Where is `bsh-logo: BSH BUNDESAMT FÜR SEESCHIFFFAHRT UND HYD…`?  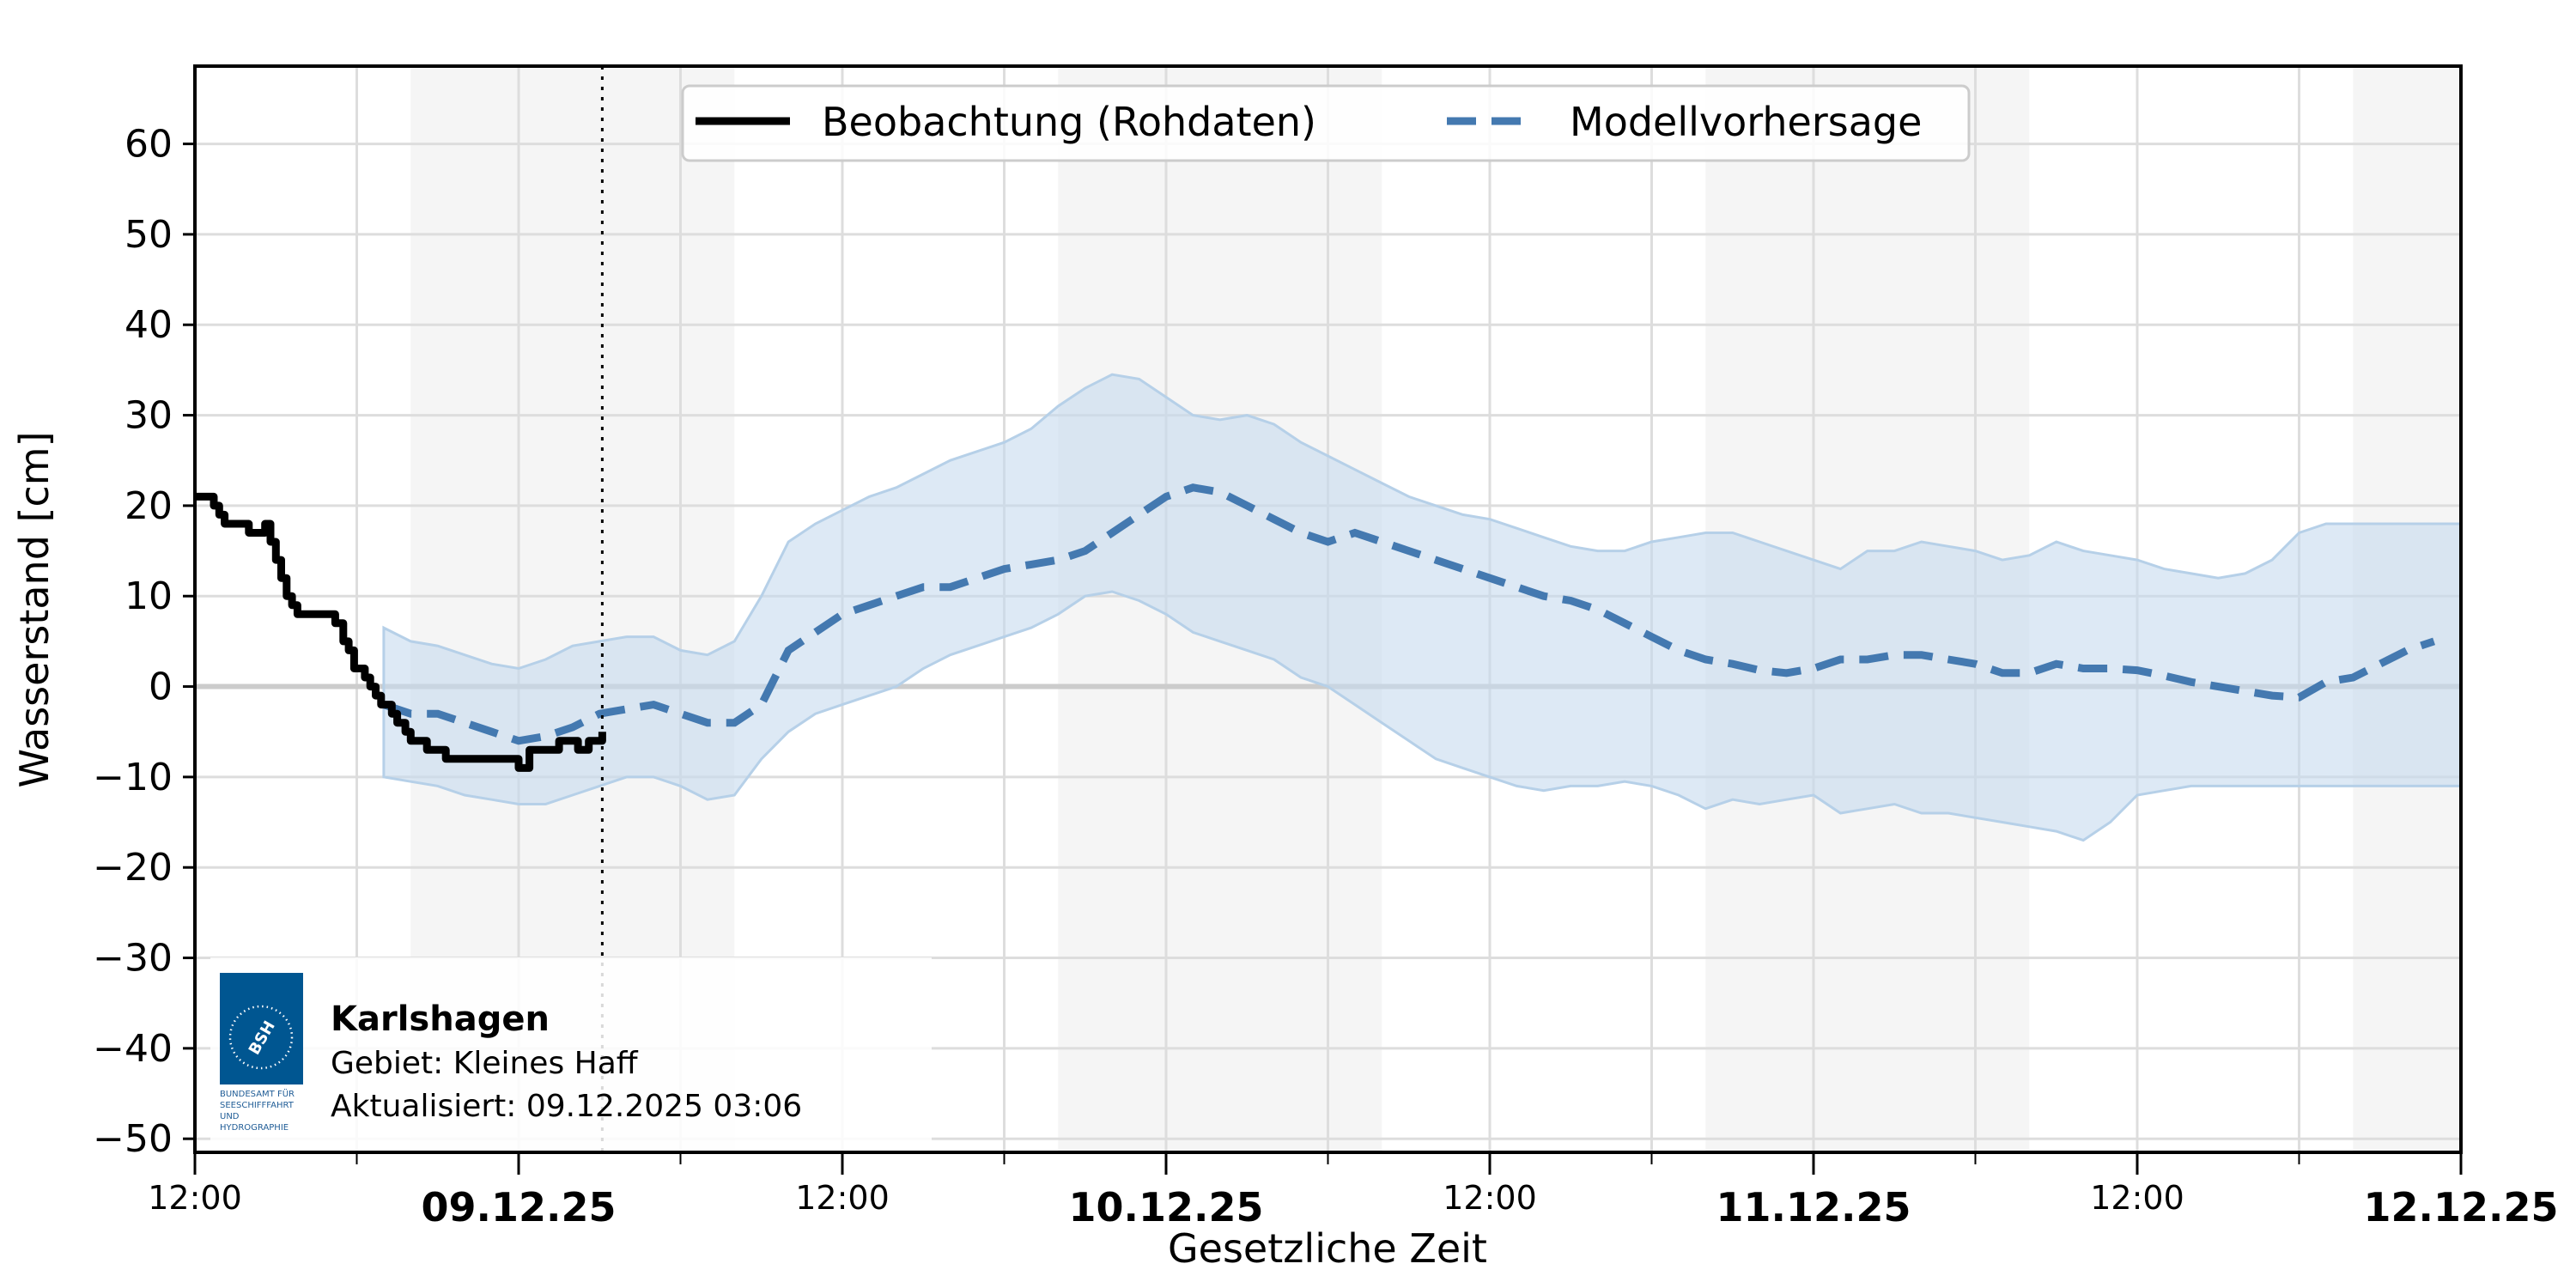
bsh-logo: BSH BUNDESAMT FÜR SEESCHIFFFAHRT UND HYD… is located at coordinates (261, 1053).